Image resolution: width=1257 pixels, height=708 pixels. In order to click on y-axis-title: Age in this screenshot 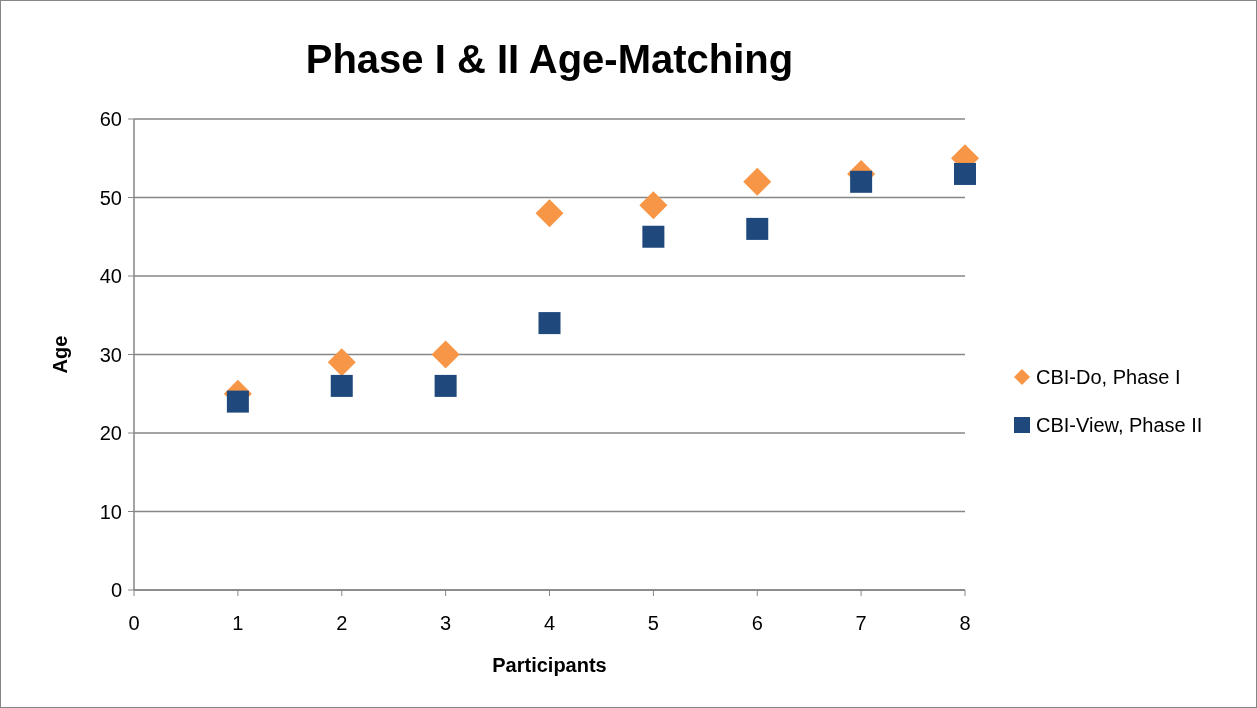, I will do `click(60, 354)`.